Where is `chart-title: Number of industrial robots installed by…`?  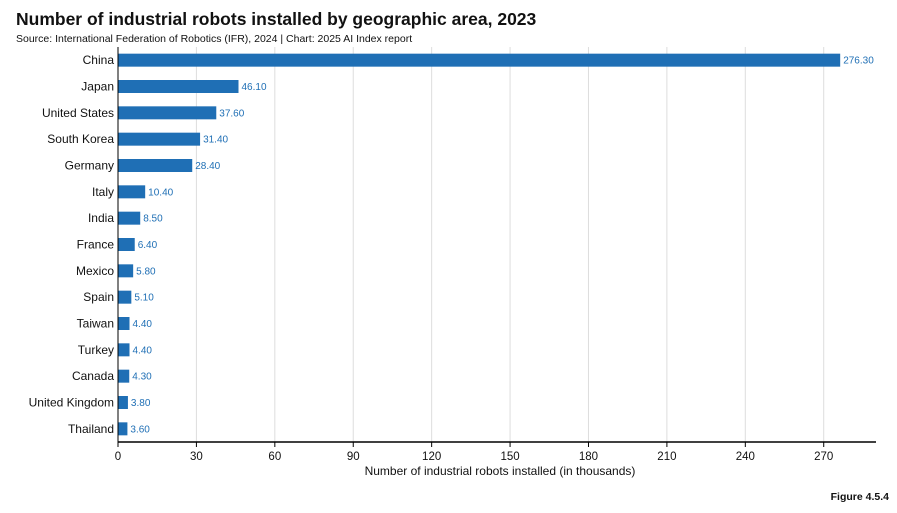 chart-title: Number of industrial robots installed by… is located at coordinates (276, 19).